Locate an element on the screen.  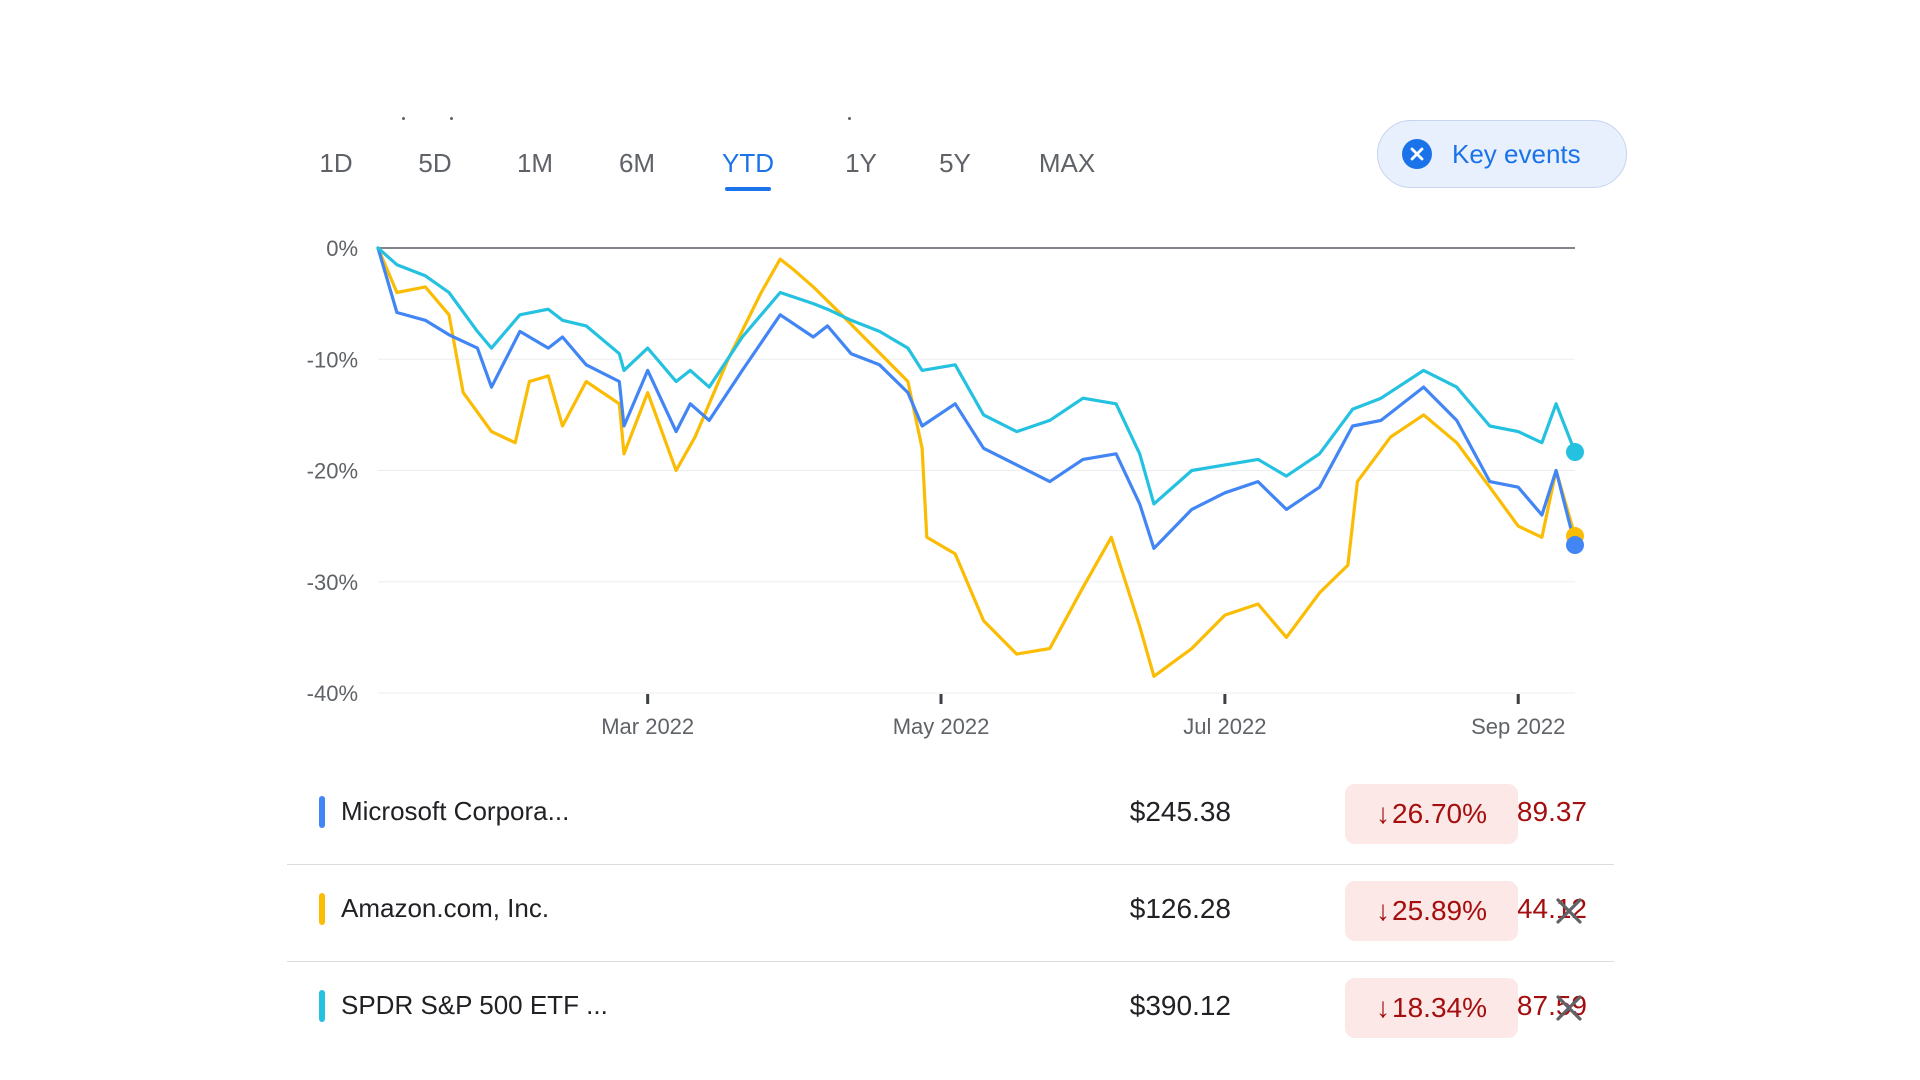
x-tick-label: Sep 2022 is located at coordinates (1518, 726).